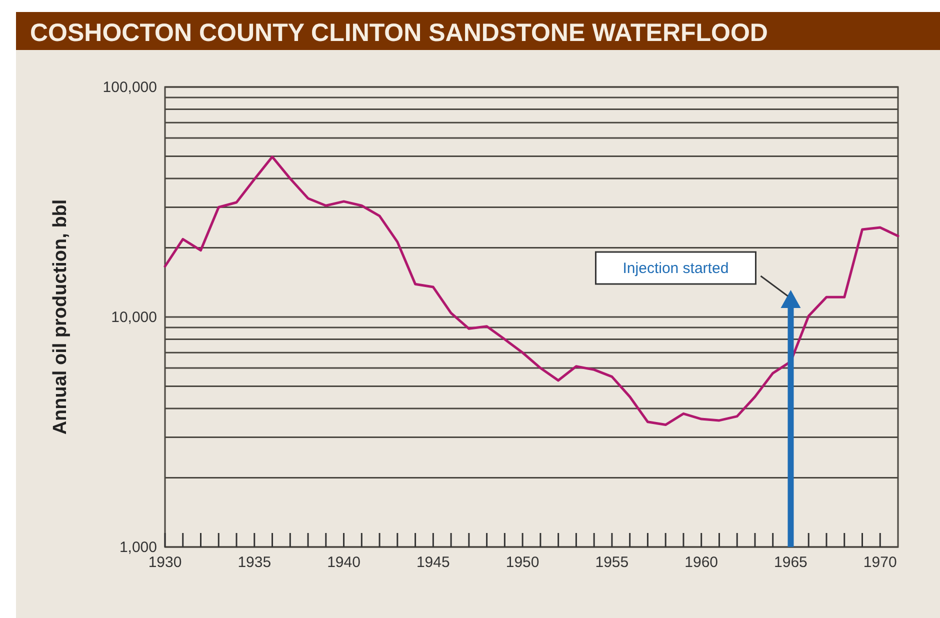 The image size is (940, 618). I want to click on y-tick-label: 10,000, so click(134, 317).